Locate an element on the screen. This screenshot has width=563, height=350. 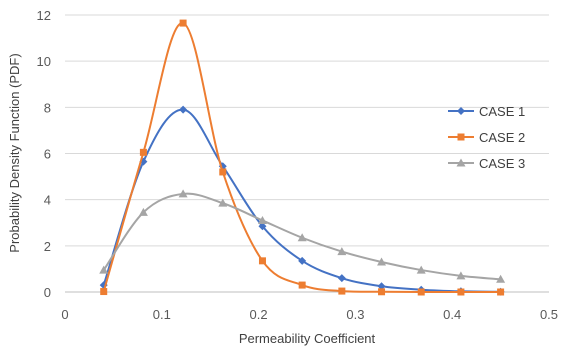
legend-item: CASE 2 is located at coordinates (486, 137).